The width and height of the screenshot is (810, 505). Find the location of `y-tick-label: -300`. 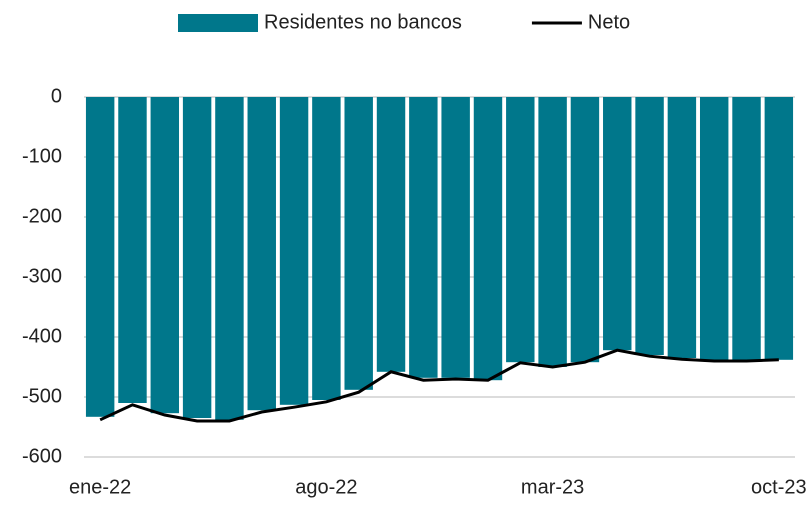

y-tick-label: -300 is located at coordinates (42, 276).